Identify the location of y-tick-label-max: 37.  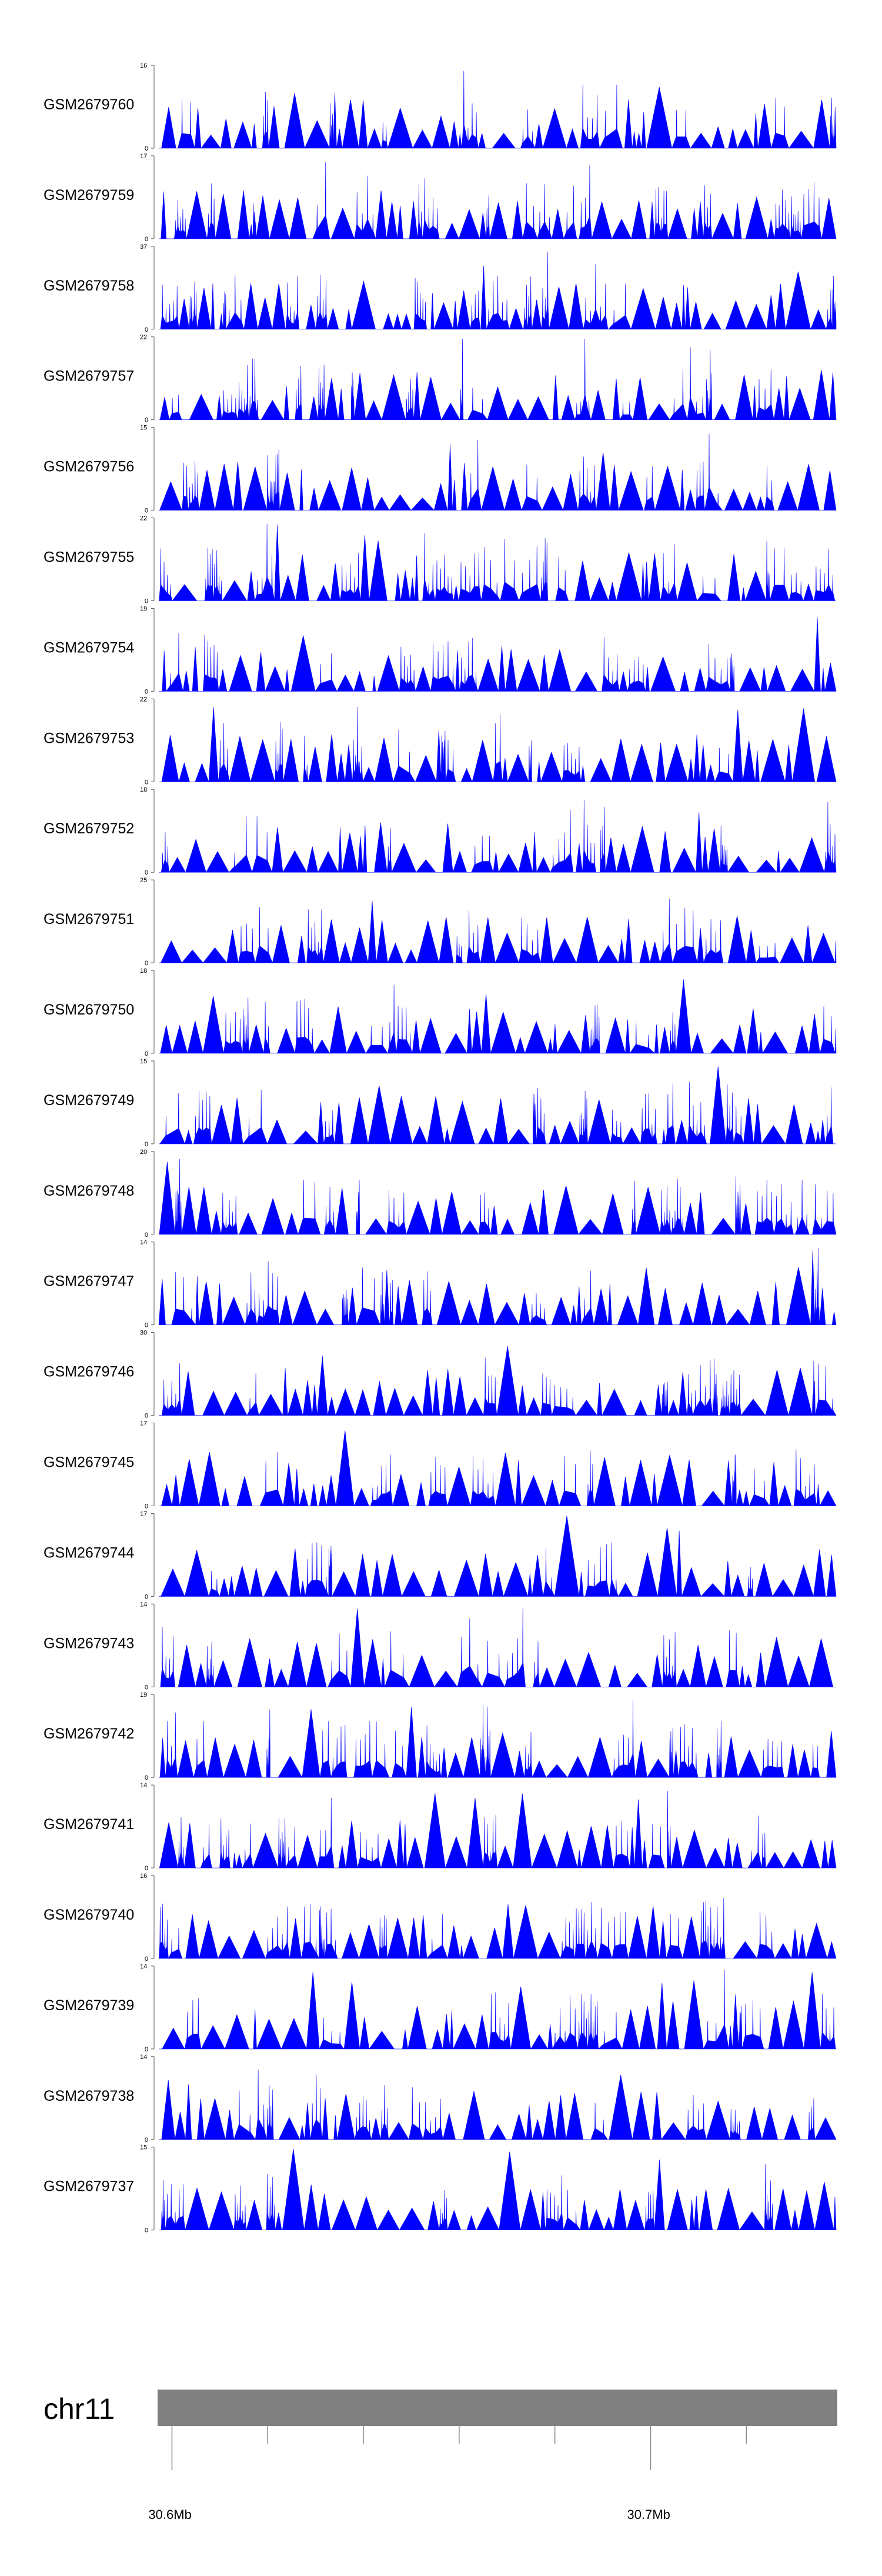
(143, 247).